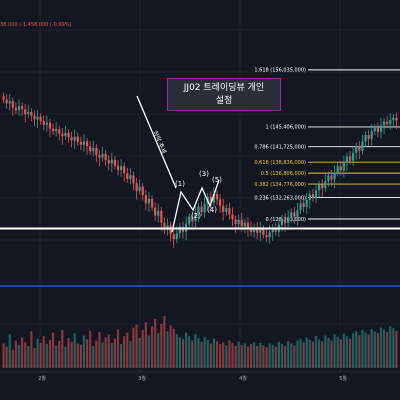 The width and height of the screenshot is (400, 400). What do you see at coordinates (35, 25) in the screenshot?
I see `price-readout: 38,000 (-1,458,000 (-0.99%)` at bounding box center [35, 25].